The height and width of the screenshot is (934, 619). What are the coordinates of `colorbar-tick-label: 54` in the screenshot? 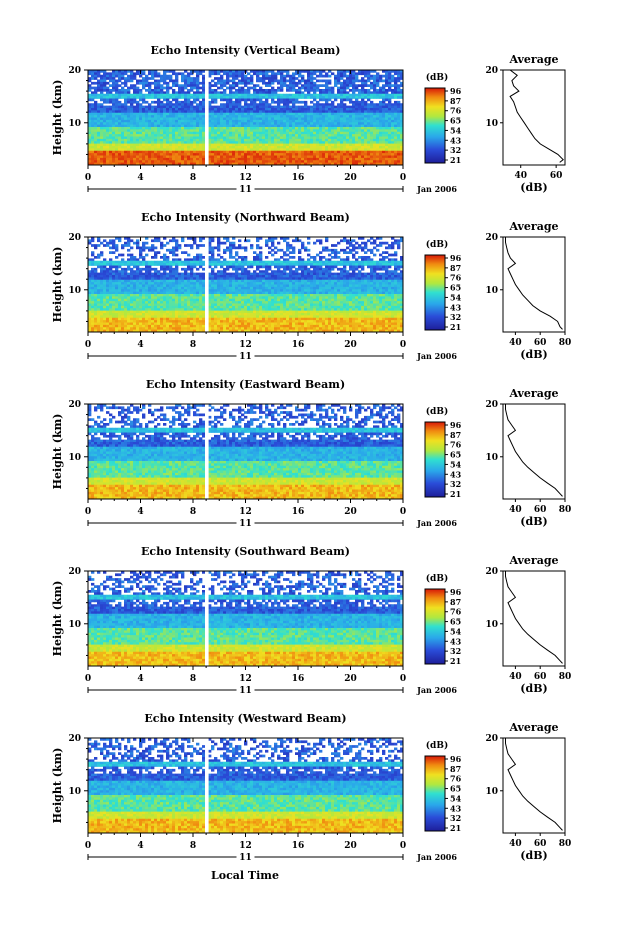 It's located at (456, 798).